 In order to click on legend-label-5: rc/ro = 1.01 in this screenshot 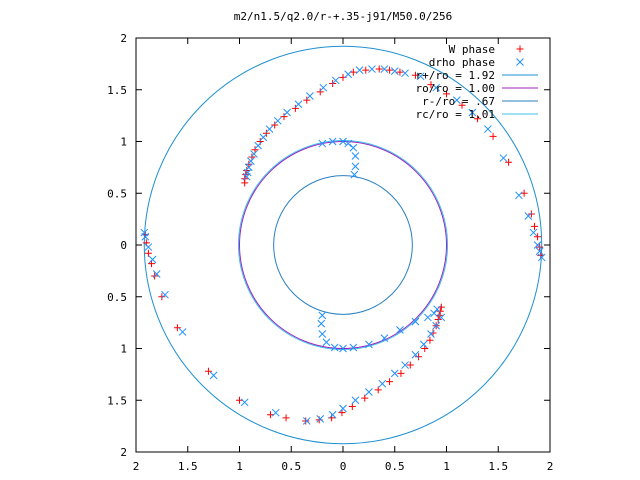, I will do `click(455, 114)`.